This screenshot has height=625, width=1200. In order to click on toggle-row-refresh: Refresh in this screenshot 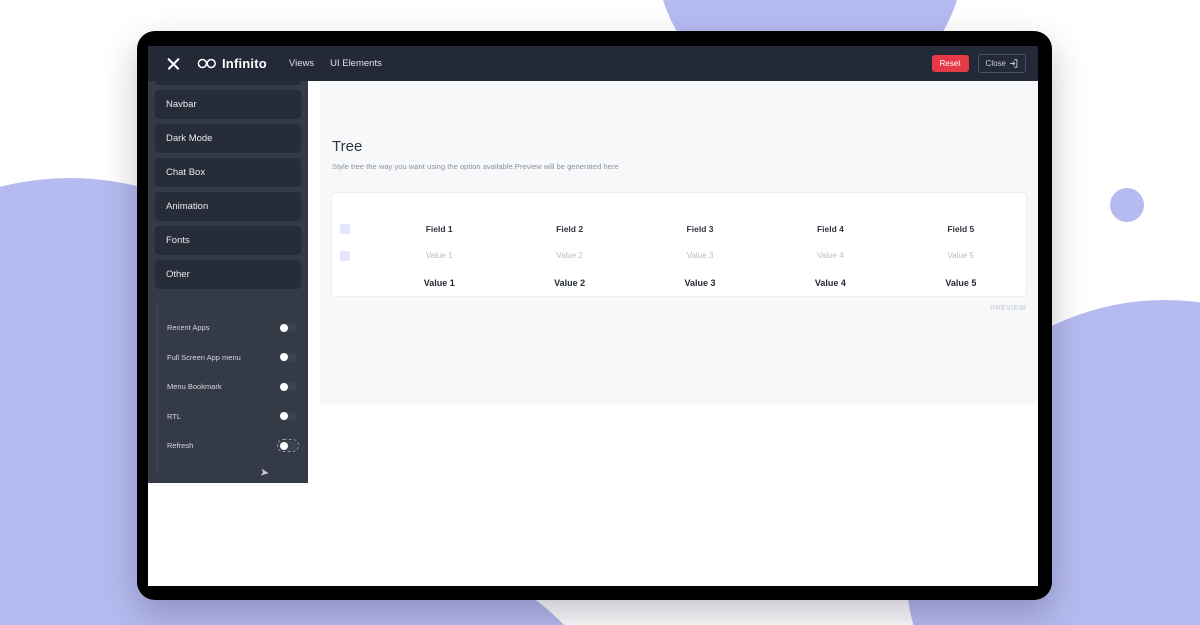, I will do `click(234, 446)`.